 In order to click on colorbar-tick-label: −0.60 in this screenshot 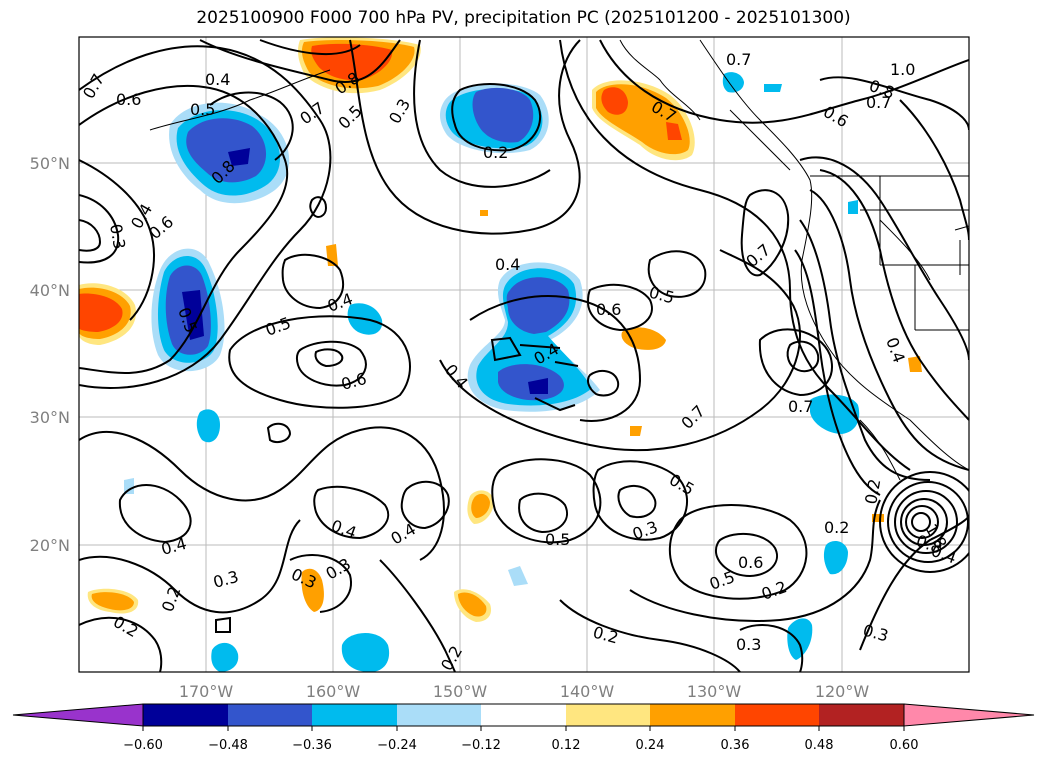, I will do `click(143, 745)`.